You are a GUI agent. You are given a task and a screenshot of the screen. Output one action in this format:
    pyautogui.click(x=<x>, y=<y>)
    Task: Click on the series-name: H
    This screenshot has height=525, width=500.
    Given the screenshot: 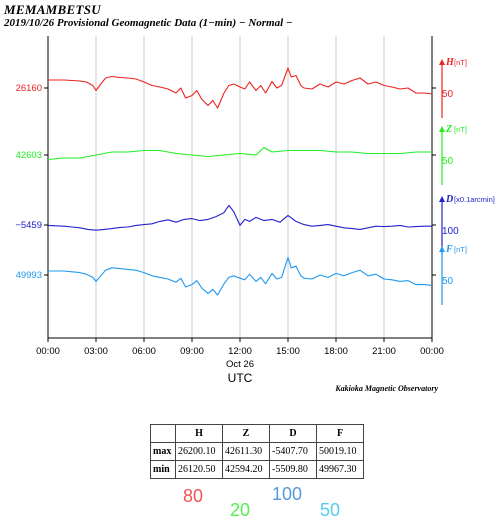 What is the action you would take?
    pyautogui.click(x=450, y=62)
    